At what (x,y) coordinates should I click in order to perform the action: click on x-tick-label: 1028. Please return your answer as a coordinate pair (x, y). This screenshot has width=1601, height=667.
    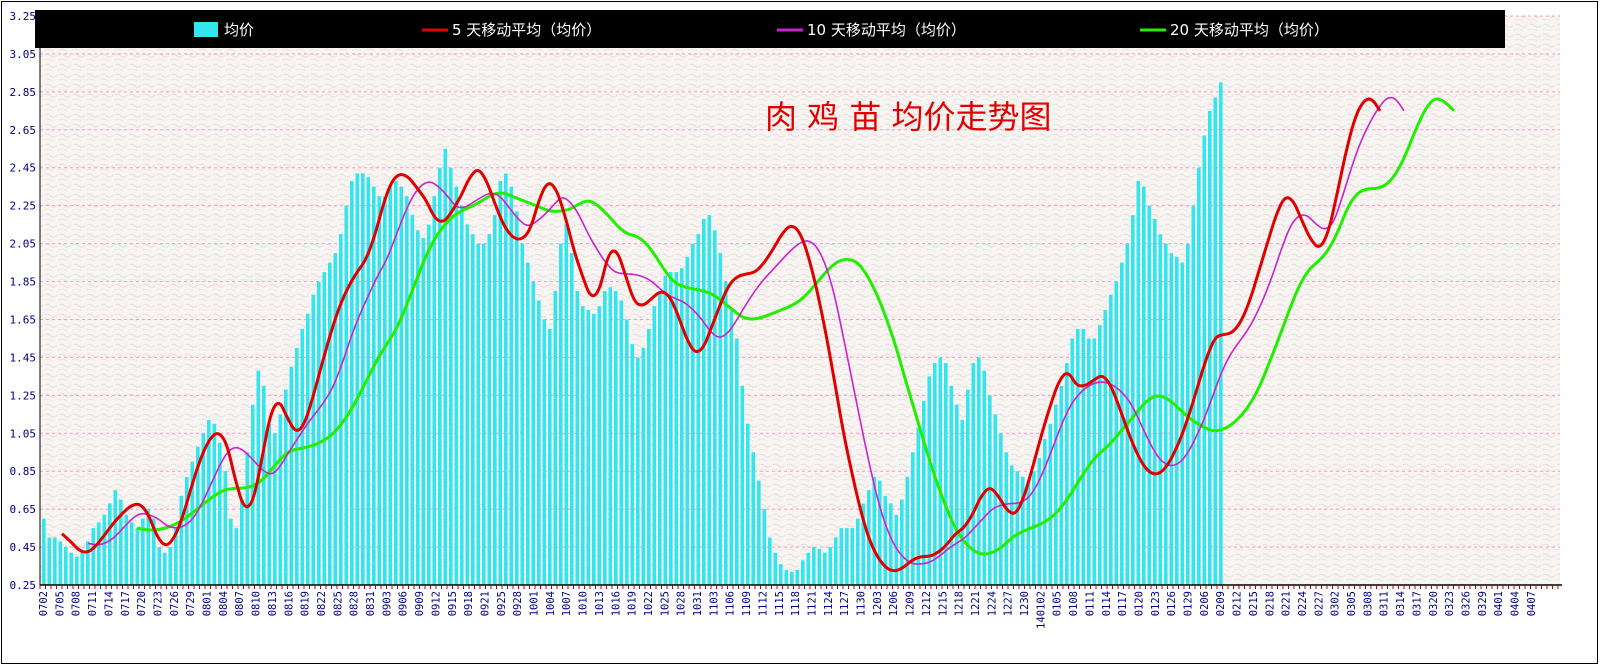
    Looking at the image, I should click on (682, 603).